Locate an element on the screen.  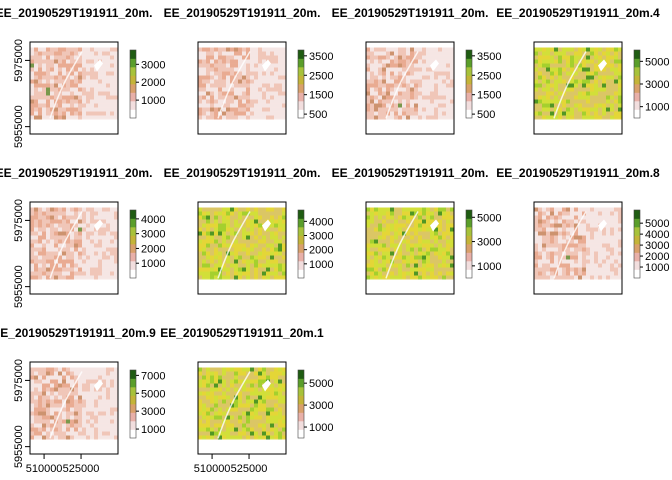
panel-title: EE_20190529T191911_20m.4 is located at coordinates (578, 13).